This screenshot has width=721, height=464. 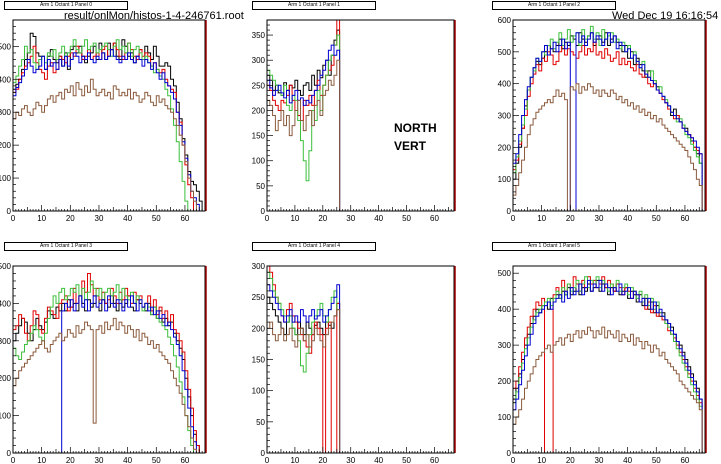 I want to click on panel-title: Arm 1 Octant 1 Panel 1, so click(x=314, y=5).